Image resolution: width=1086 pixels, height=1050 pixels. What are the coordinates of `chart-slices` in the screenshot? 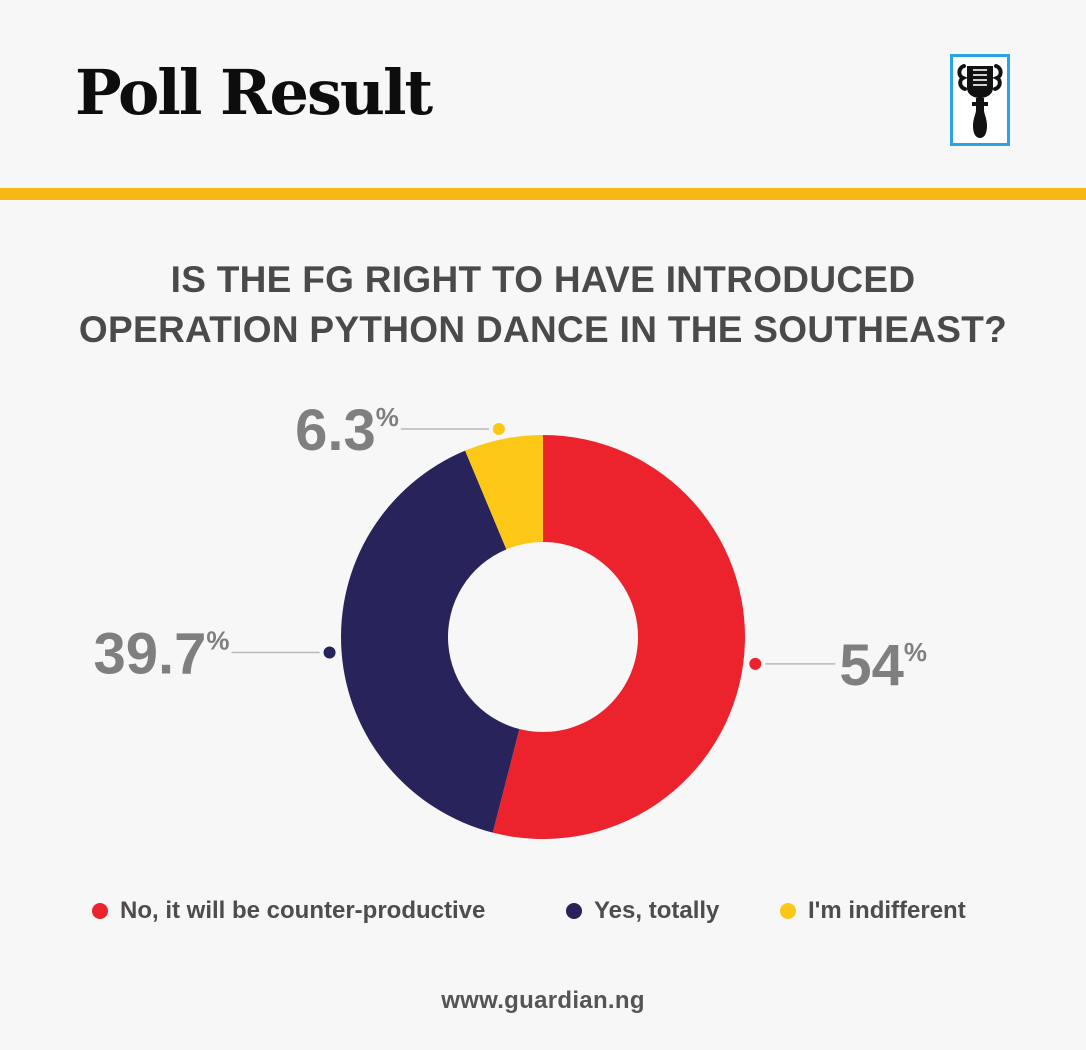 It's located at (542, 637).